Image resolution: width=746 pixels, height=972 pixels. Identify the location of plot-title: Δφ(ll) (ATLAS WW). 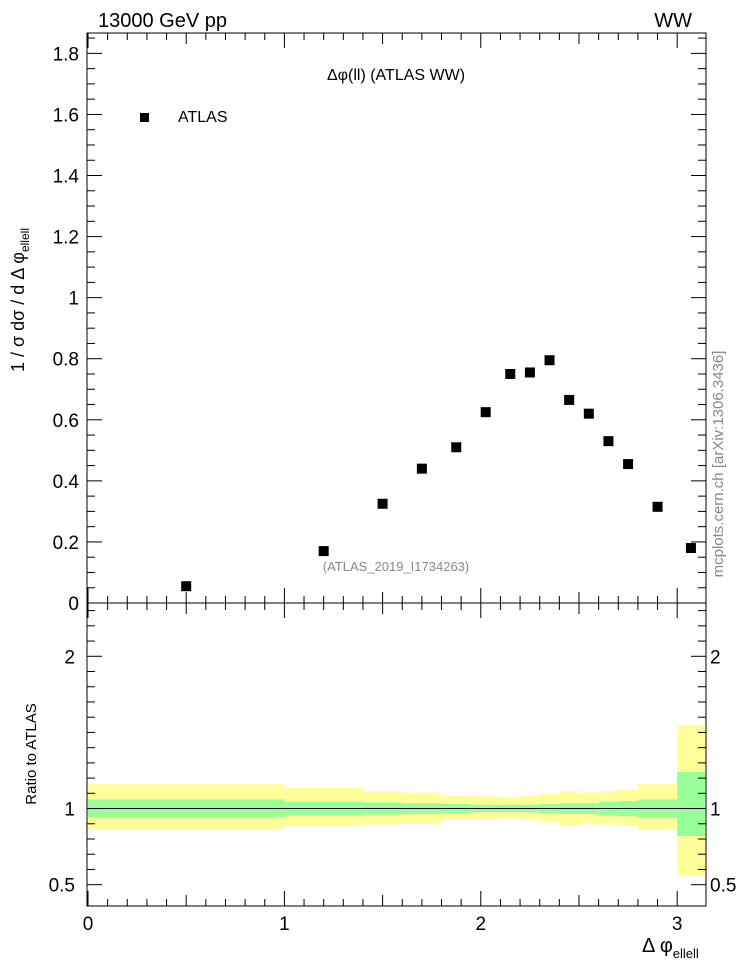
(396, 75).